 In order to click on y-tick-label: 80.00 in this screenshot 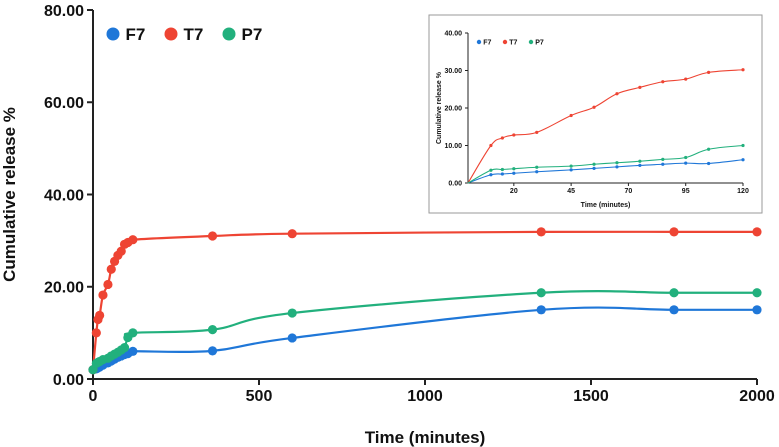, I will do `click(64, 11)`.